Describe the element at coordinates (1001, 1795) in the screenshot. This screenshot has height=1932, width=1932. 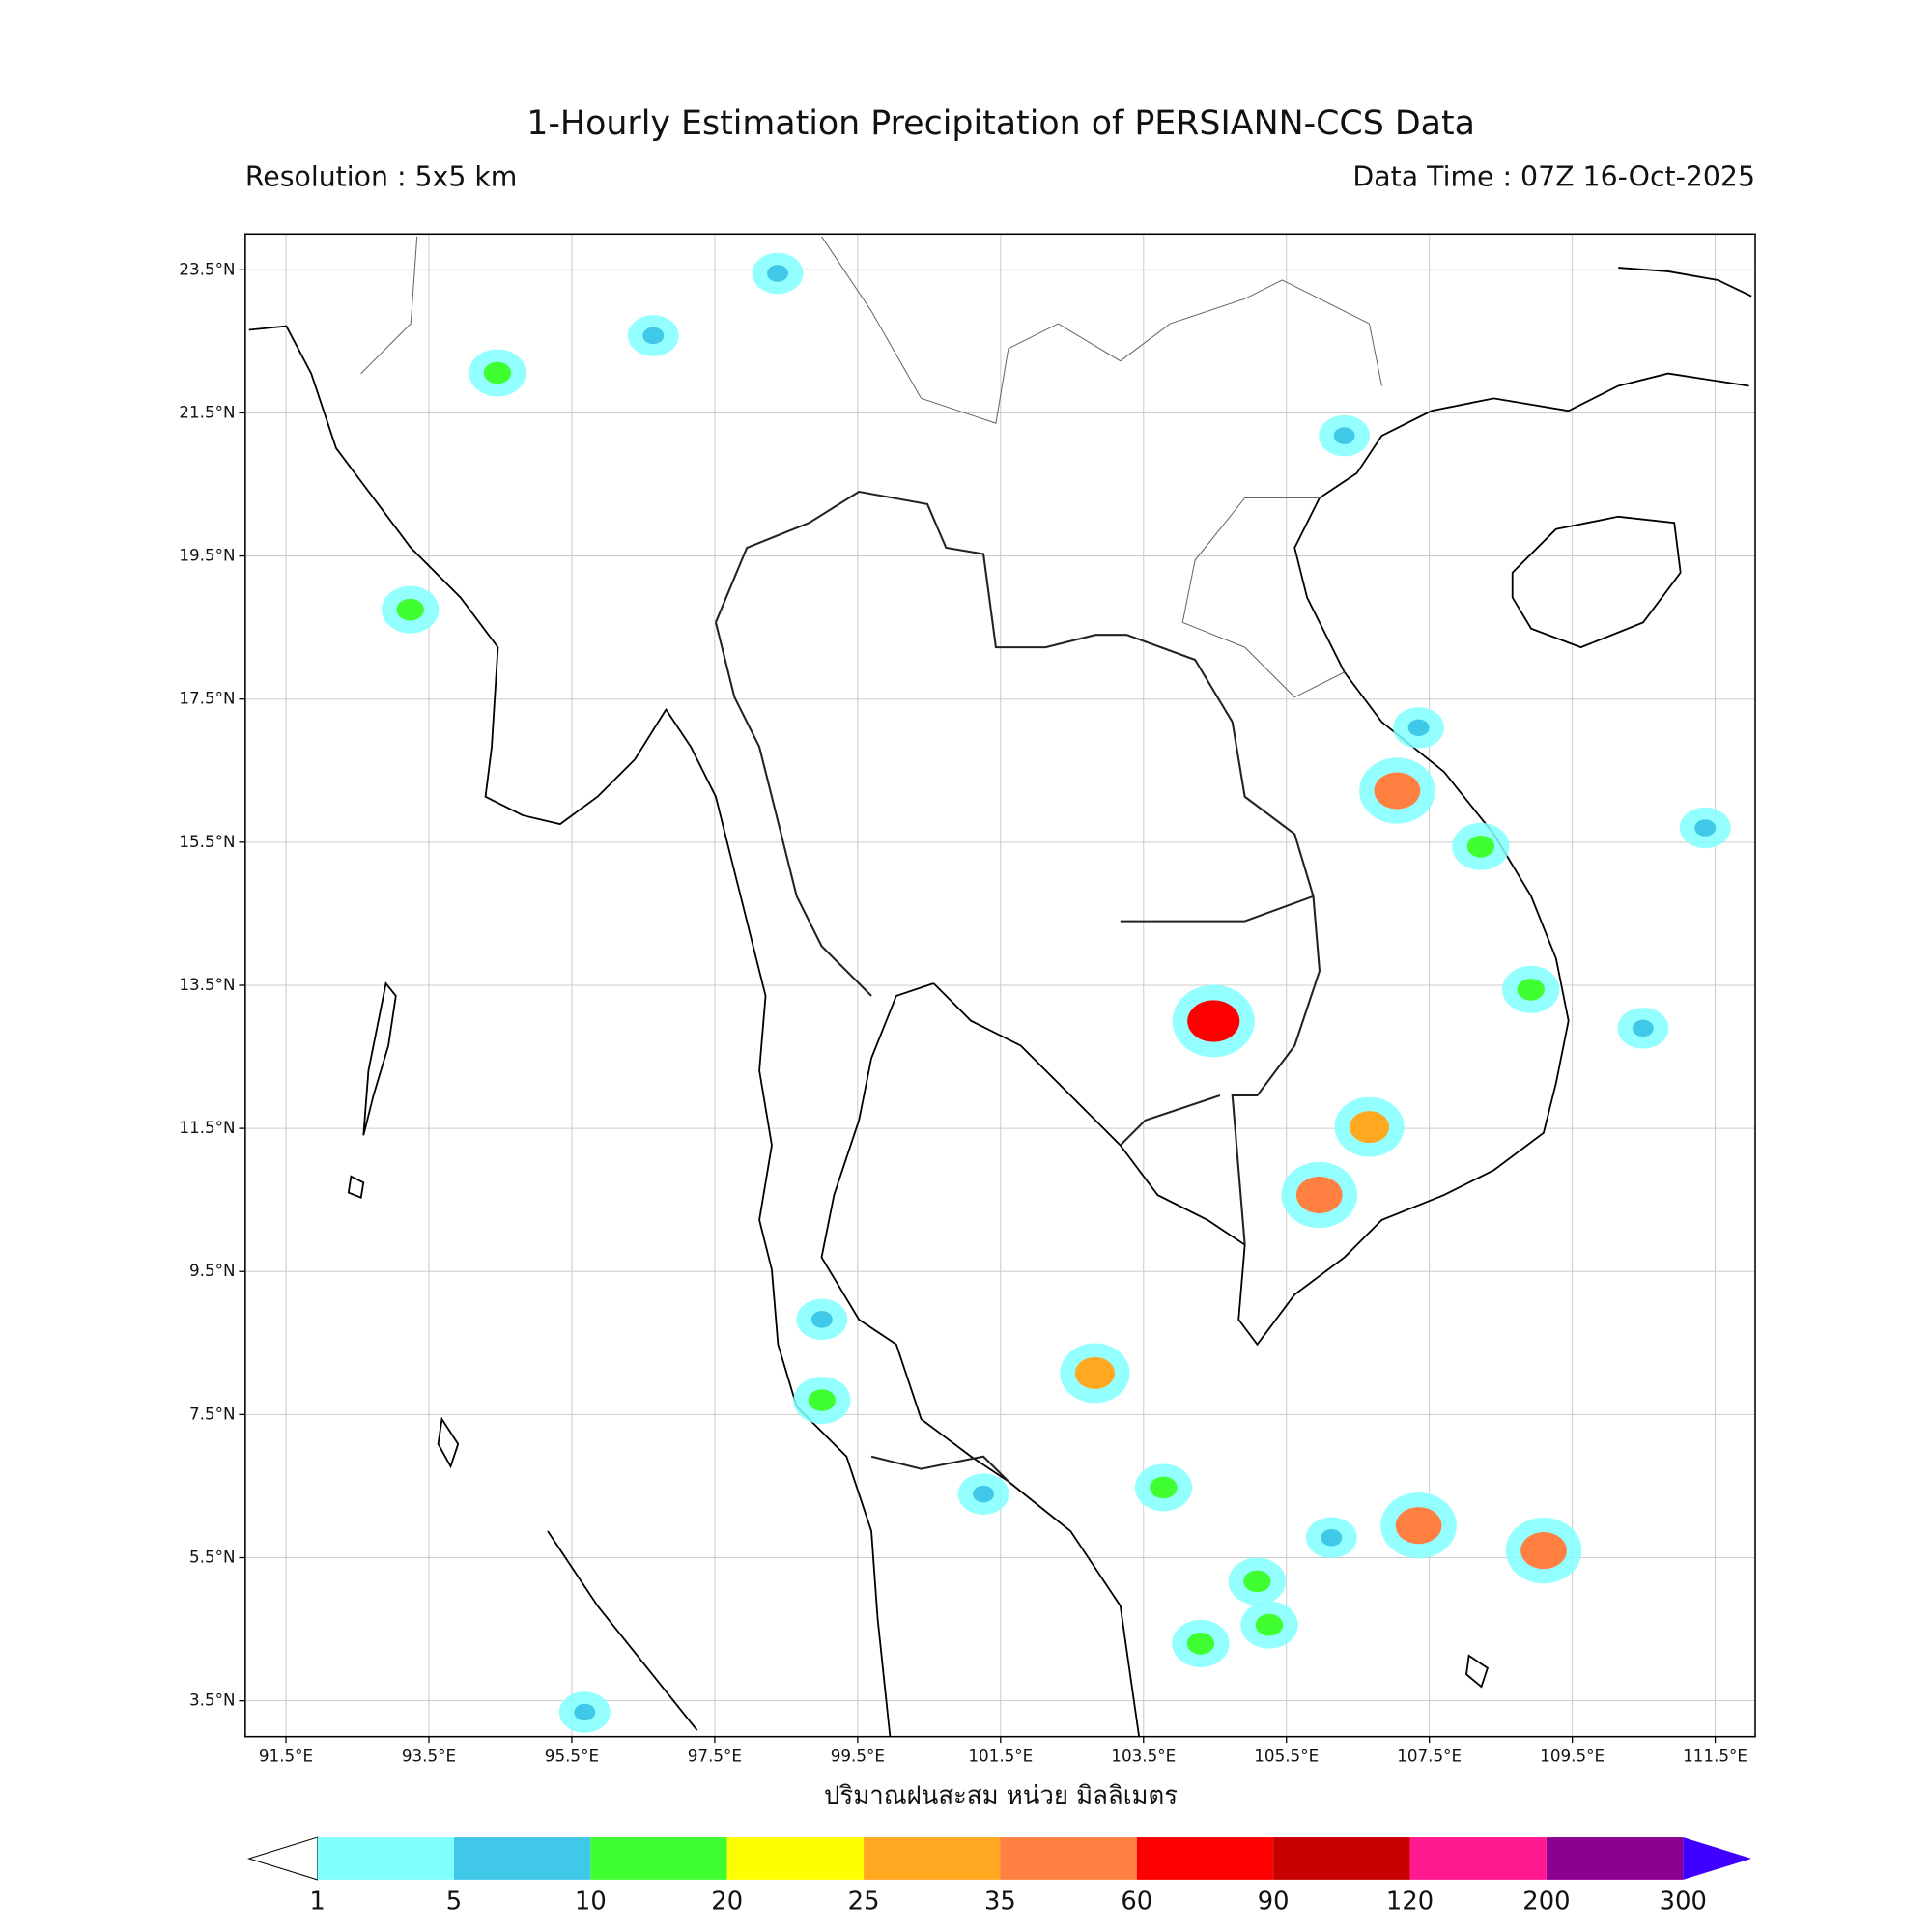
I see `x-axis-label: ปริมาณฝนสะสม หน่วย มิลลิเมตร` at that location.